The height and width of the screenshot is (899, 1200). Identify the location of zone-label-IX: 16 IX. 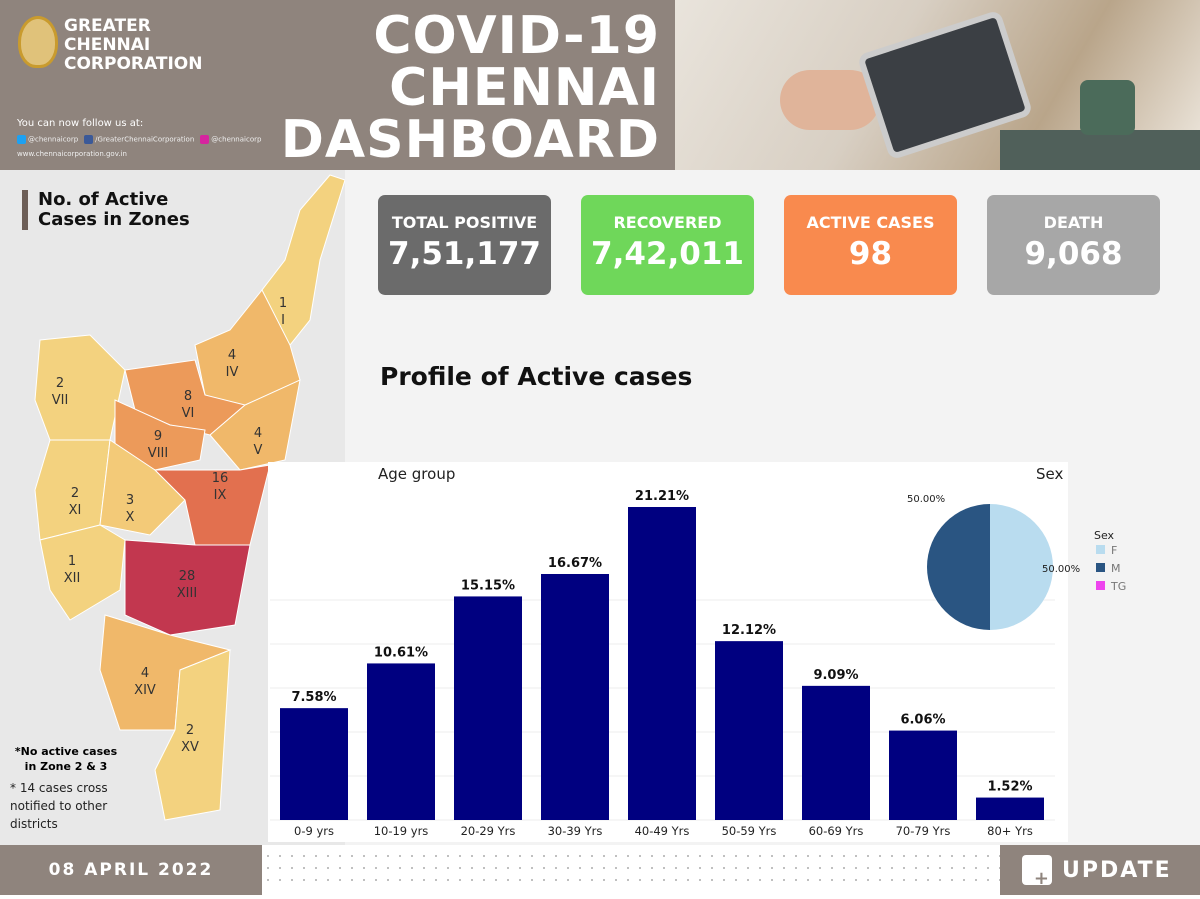
(220, 487).